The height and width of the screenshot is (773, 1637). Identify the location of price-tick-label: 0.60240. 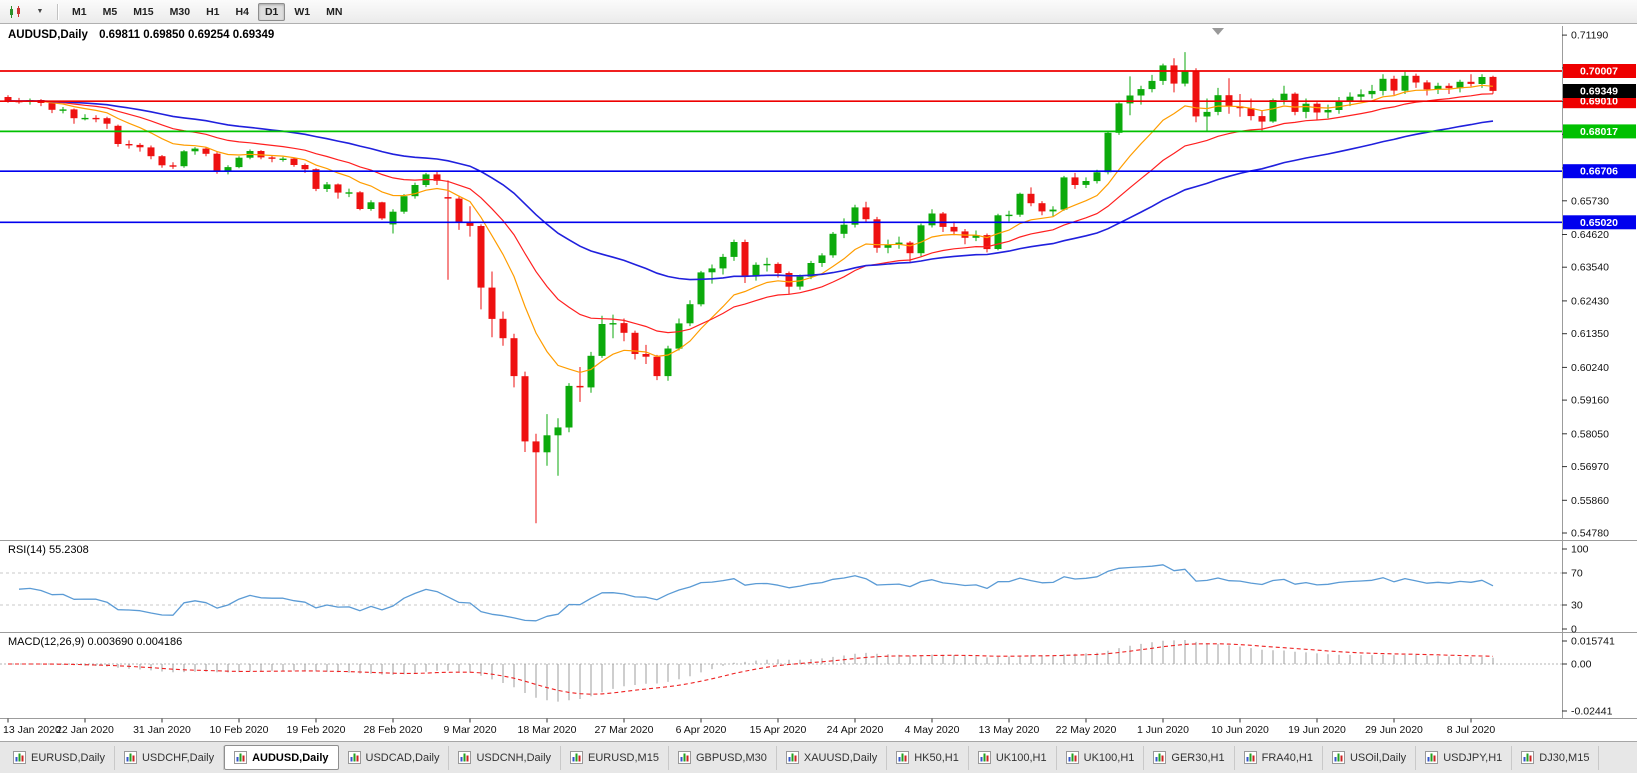
(1590, 368).